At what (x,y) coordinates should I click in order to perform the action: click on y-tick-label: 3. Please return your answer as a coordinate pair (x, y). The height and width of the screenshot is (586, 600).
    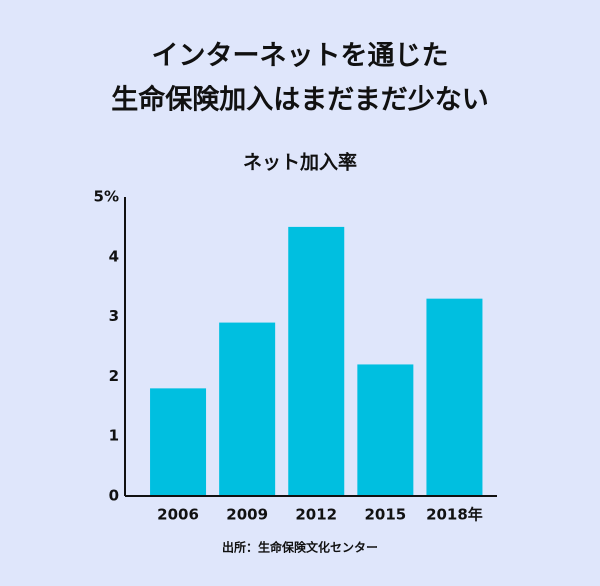
    Looking at the image, I should click on (114, 316).